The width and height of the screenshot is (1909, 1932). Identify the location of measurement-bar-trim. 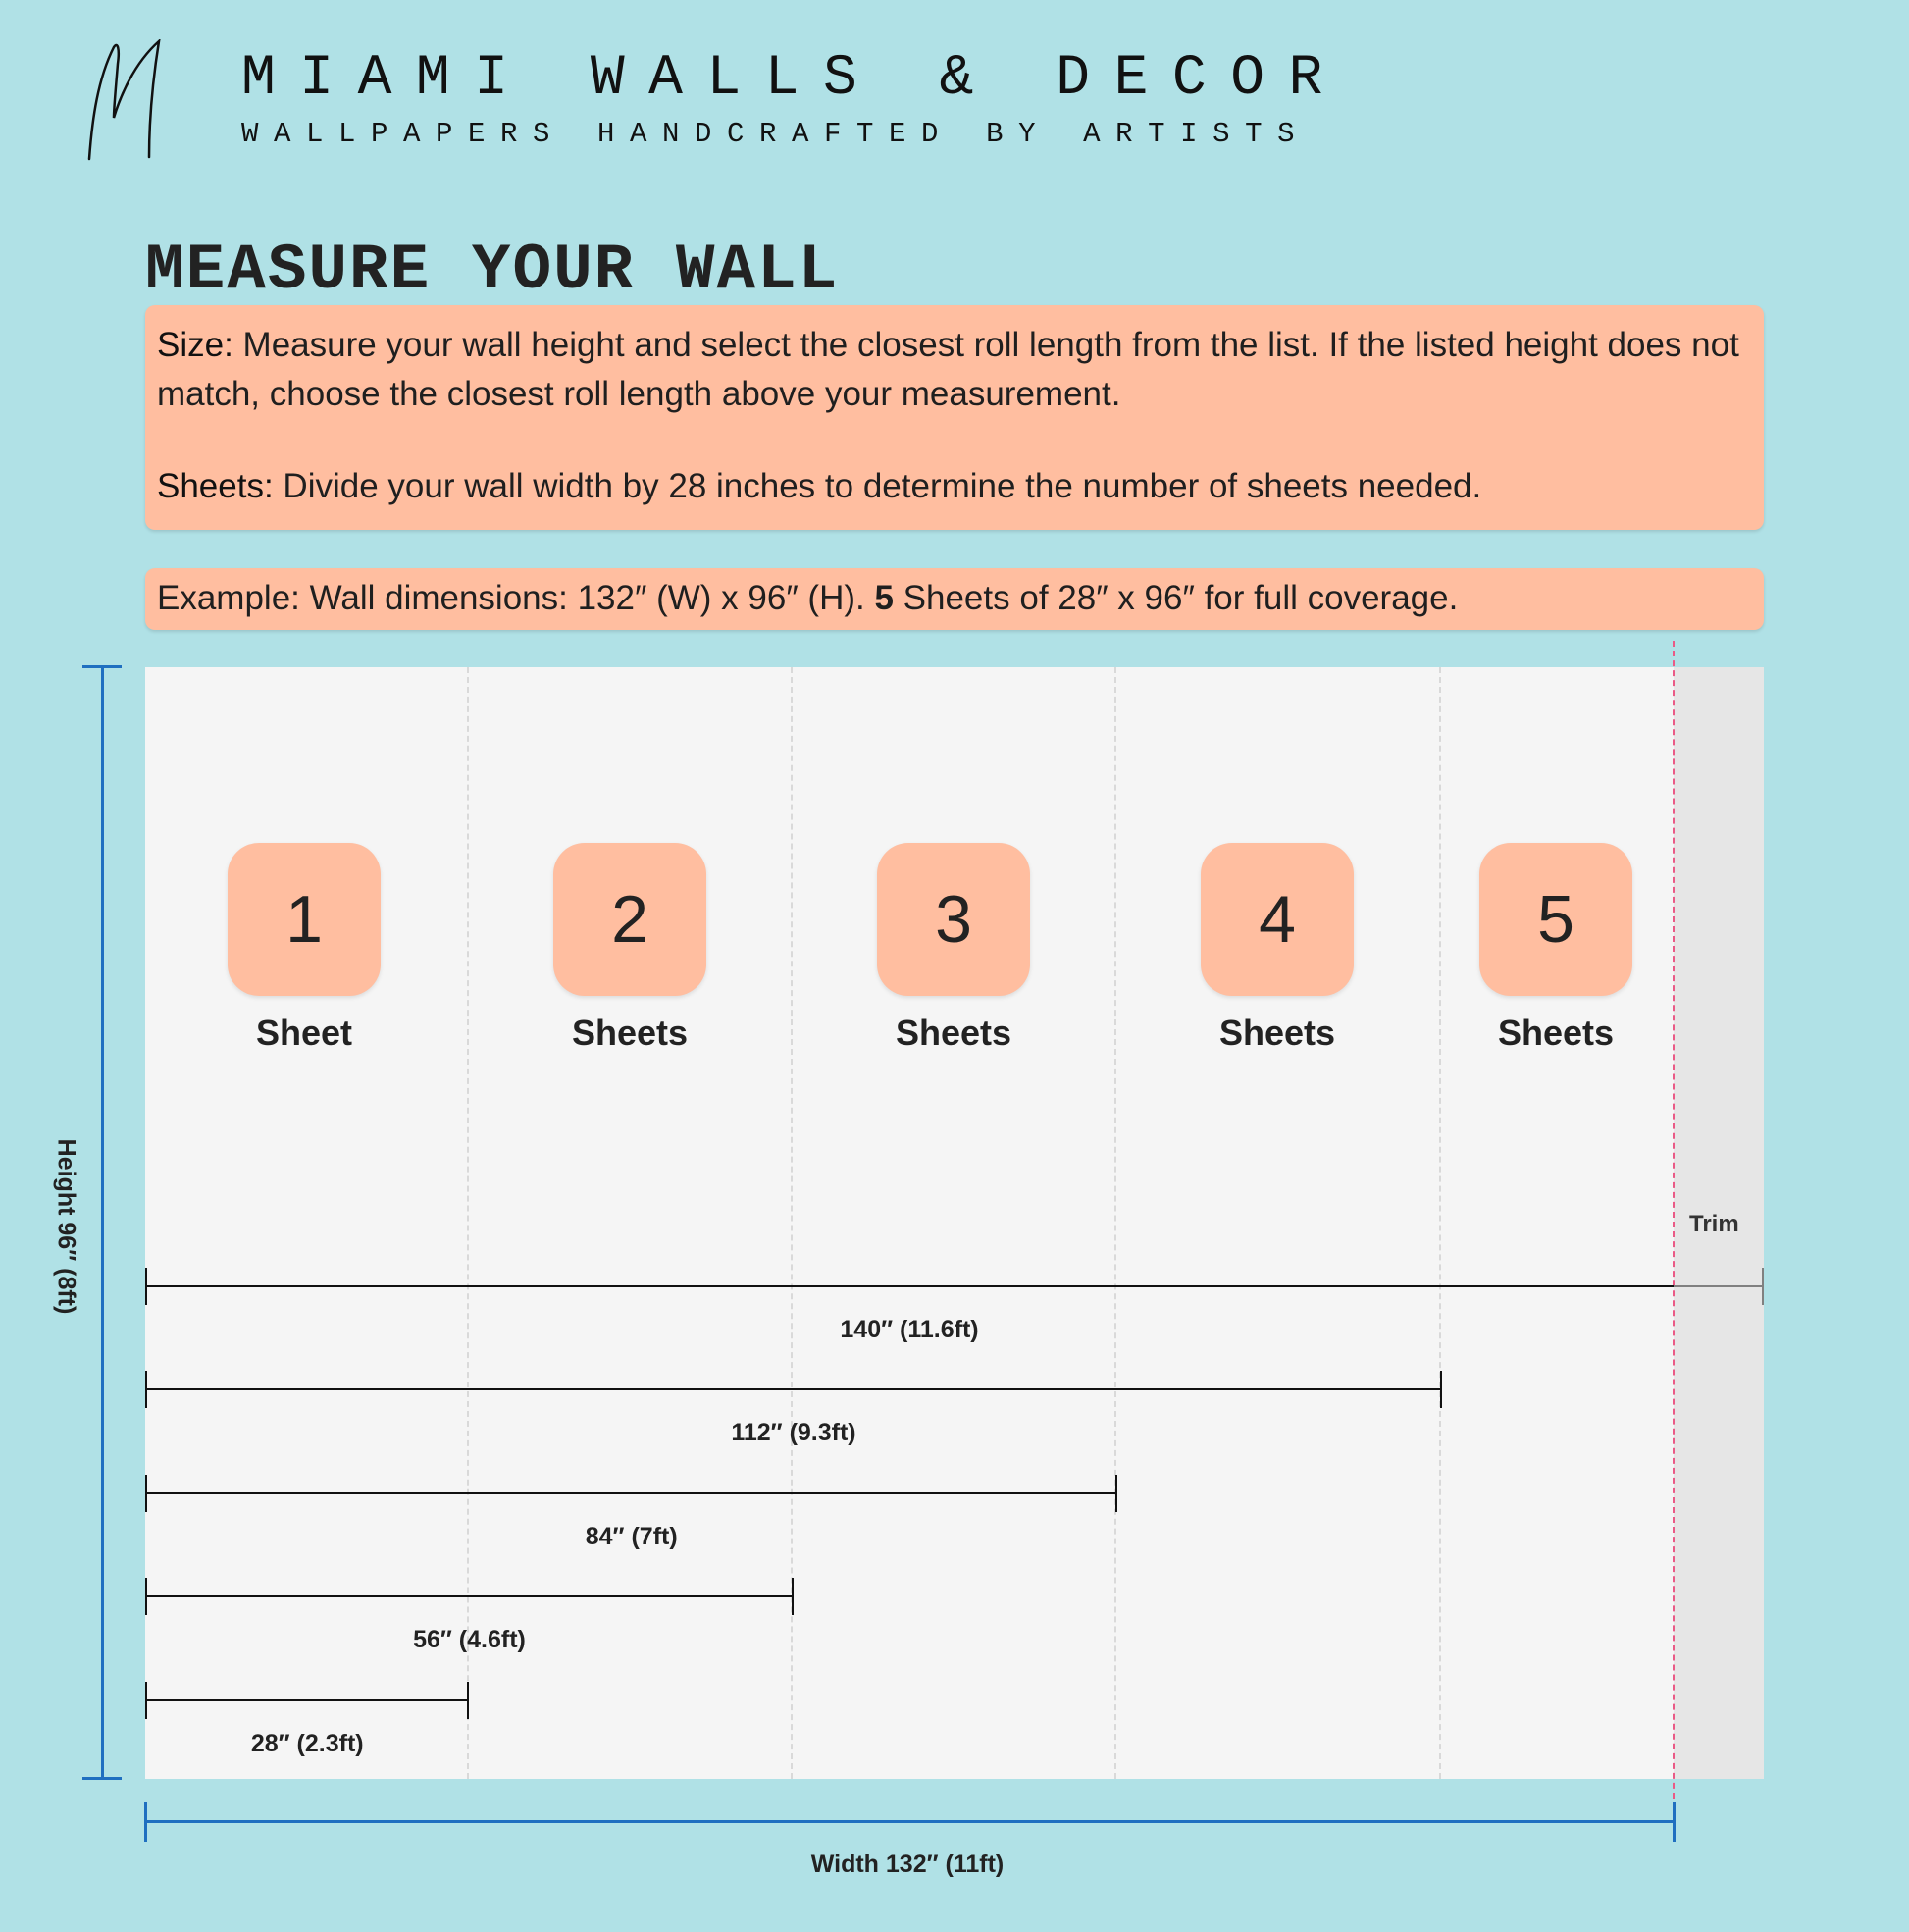
(1719, 1286).